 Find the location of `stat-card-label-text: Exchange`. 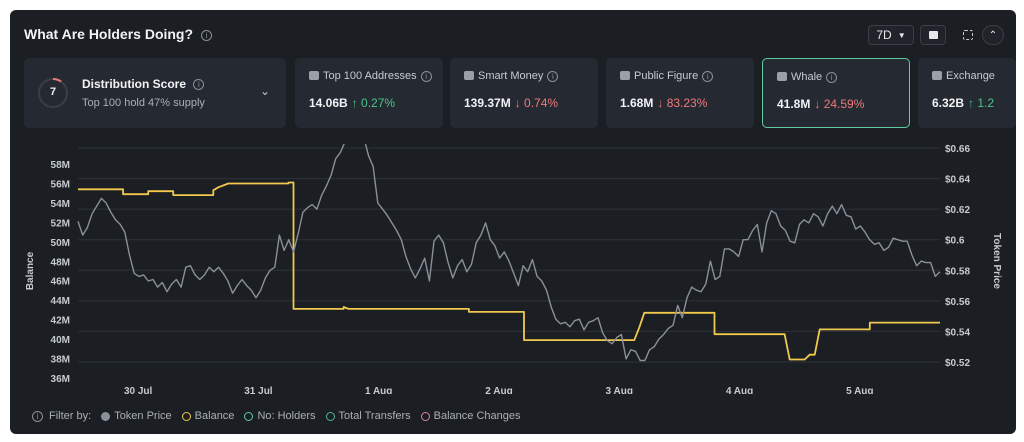

stat-card-label-text: Exchange is located at coordinates (970, 76).